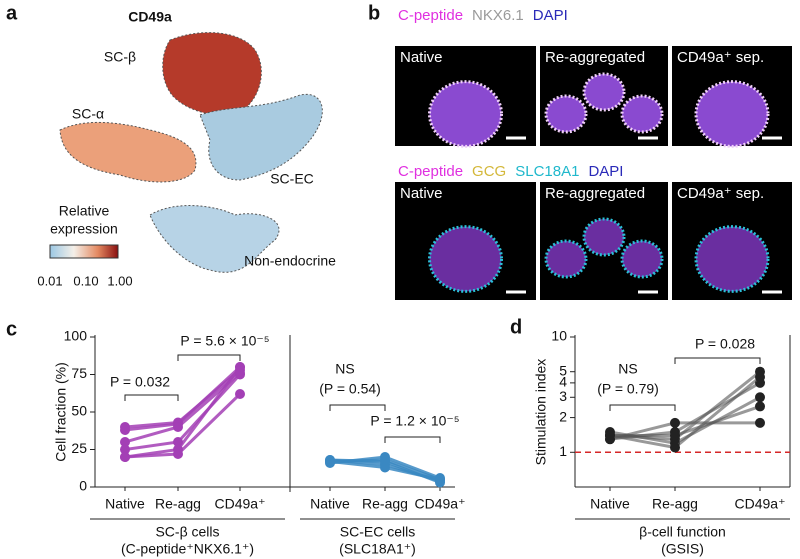 This screenshot has width=800, height=559. Describe the element at coordinates (49, 280) in the screenshot. I see `colorbar-tick: 0.01` at that location.